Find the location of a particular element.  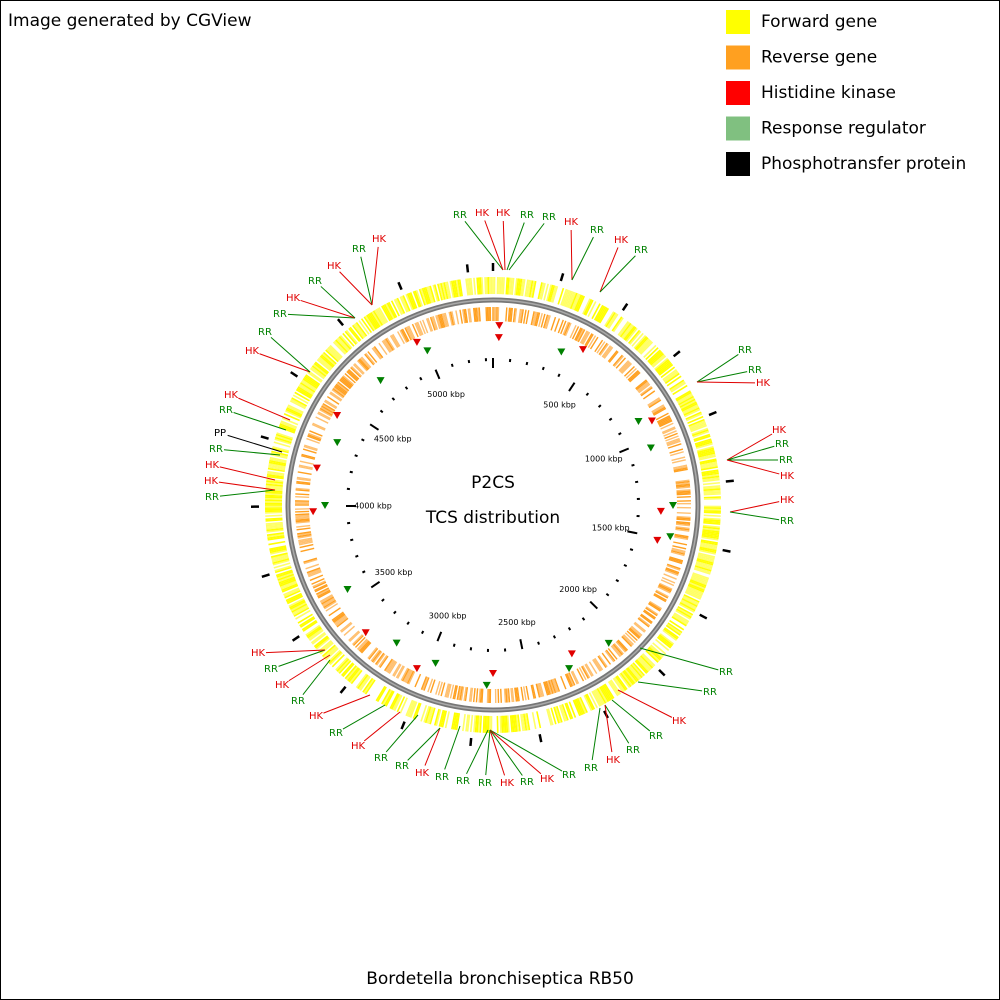

scale-label: 4500 kbp is located at coordinates (393, 439).